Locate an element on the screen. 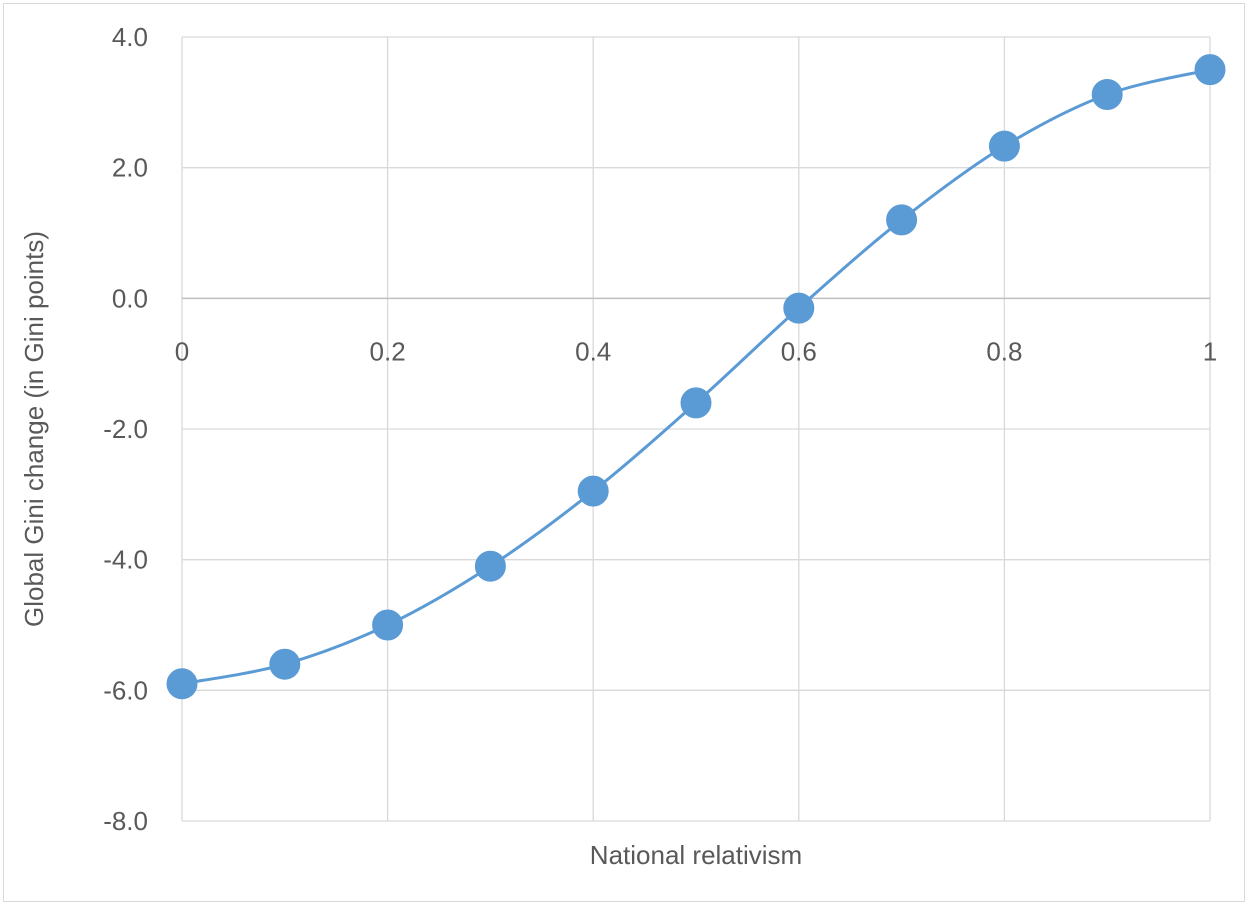 Image resolution: width=1250 pixels, height=907 pixels. y-tick-label: -4.0 is located at coordinates (125, 560).